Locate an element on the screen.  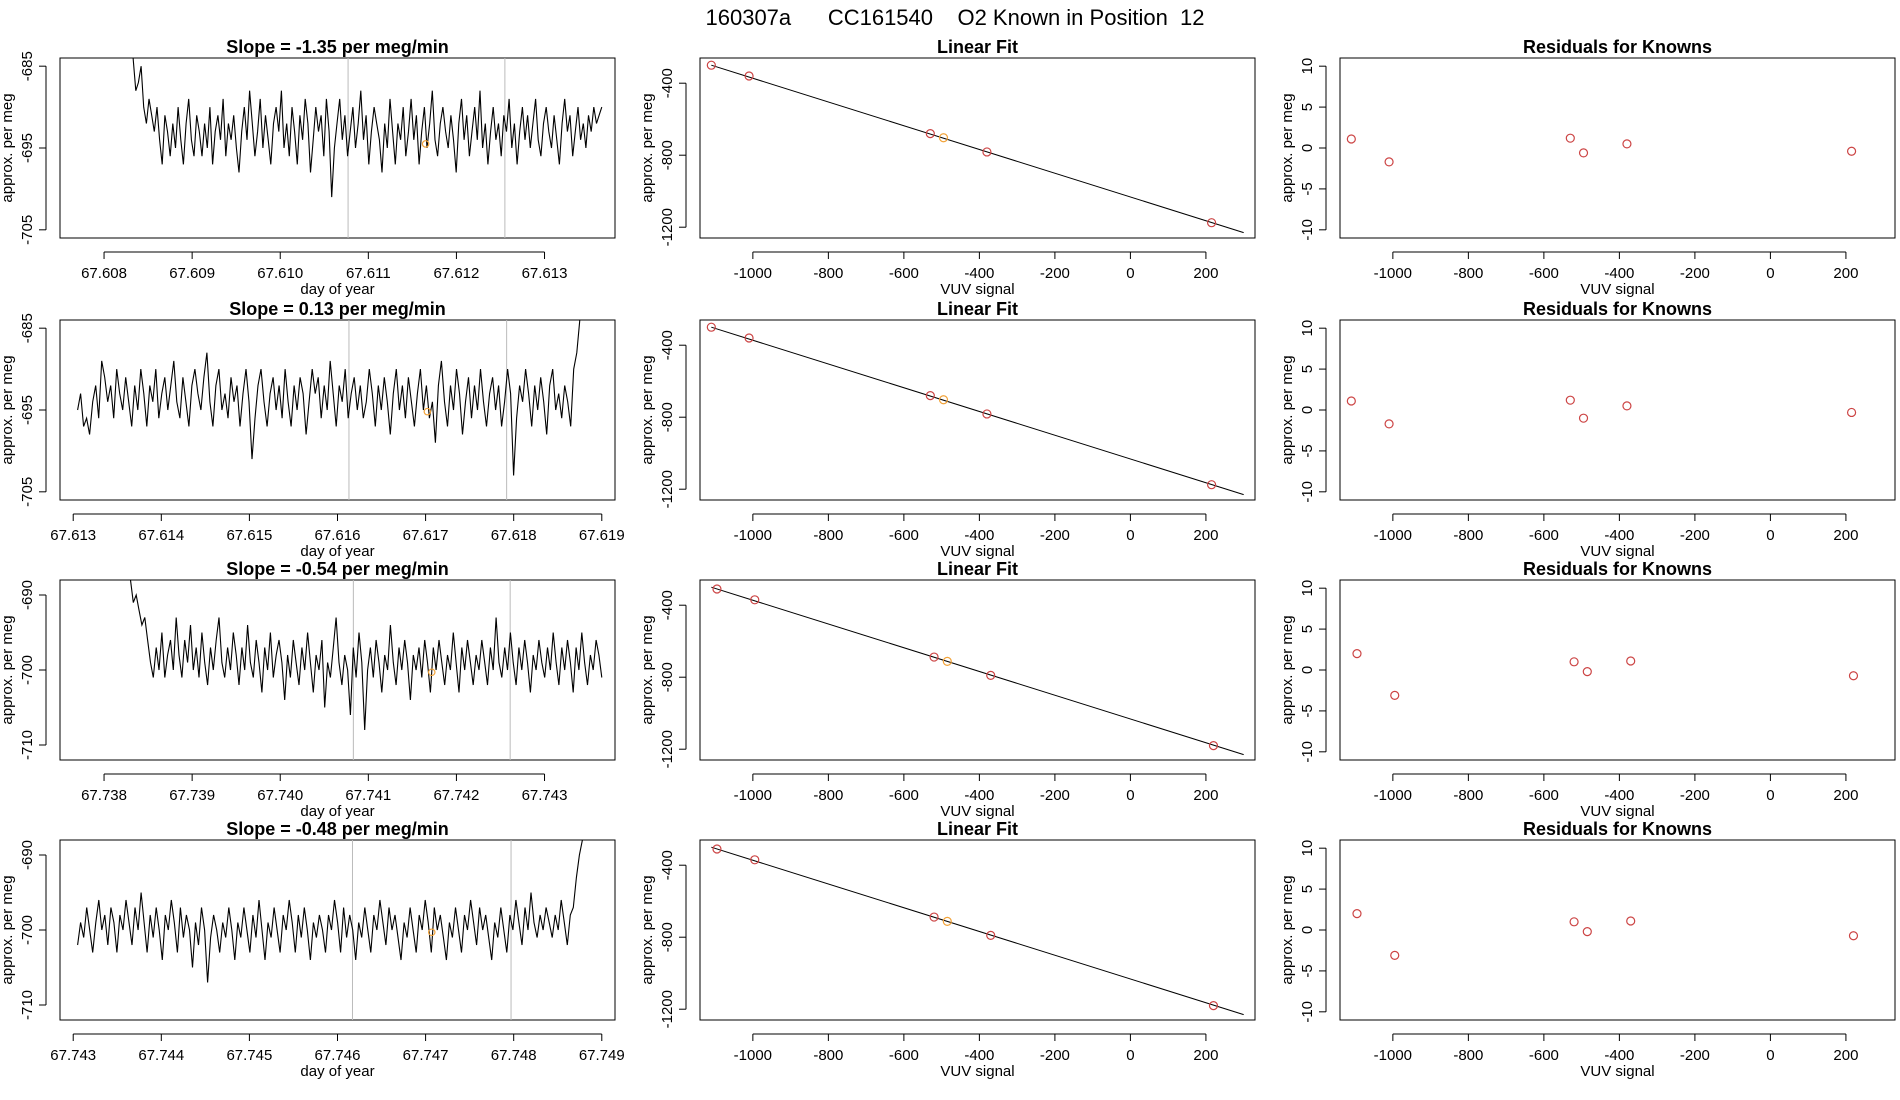
y-axis-label: approx. per meg is located at coordinates (1287, 929).